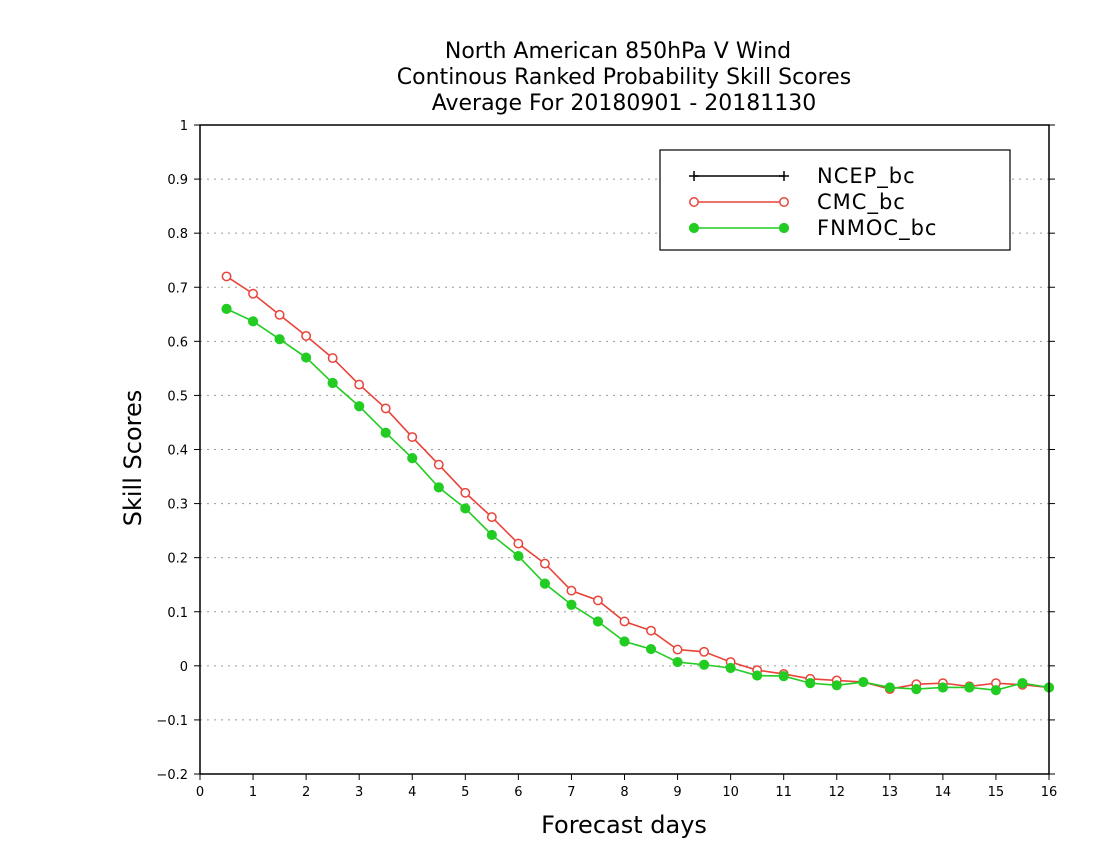  Describe the element at coordinates (890, 792) in the screenshot. I see `x-tick-label: 13` at that location.